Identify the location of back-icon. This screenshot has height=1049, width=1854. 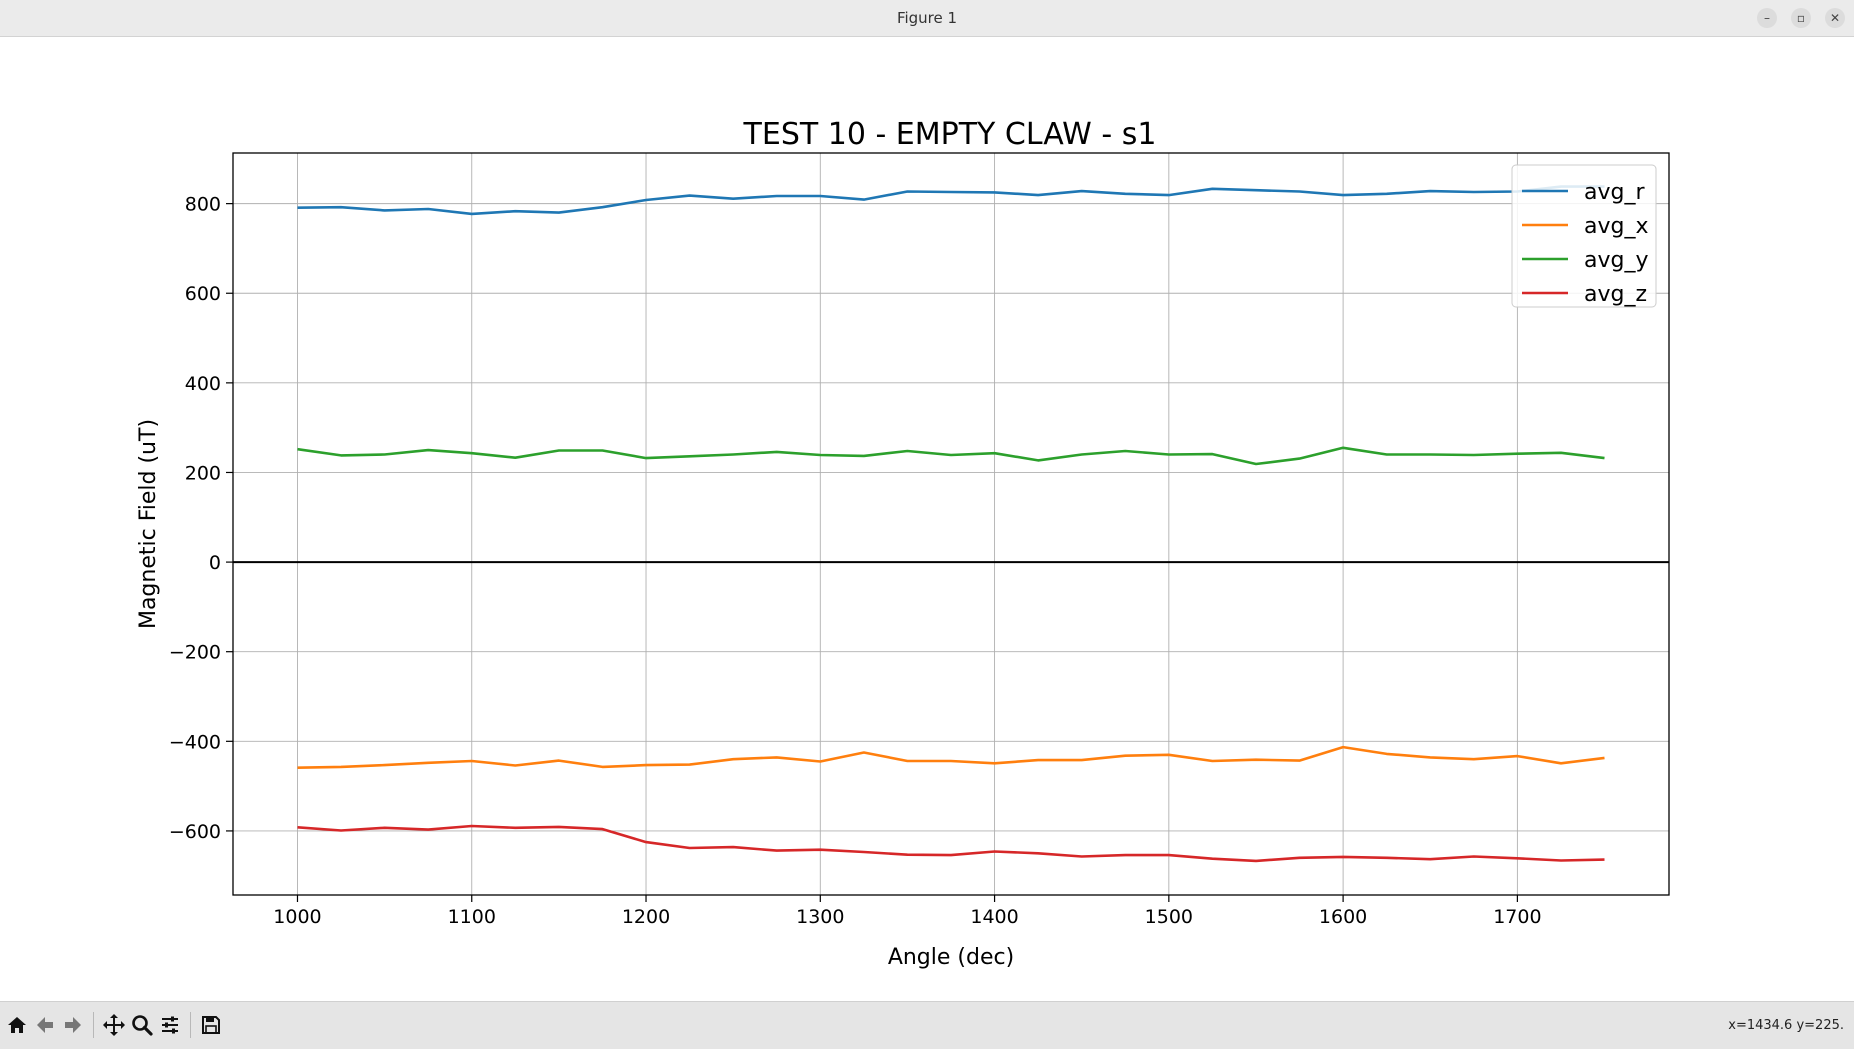
(45, 1025).